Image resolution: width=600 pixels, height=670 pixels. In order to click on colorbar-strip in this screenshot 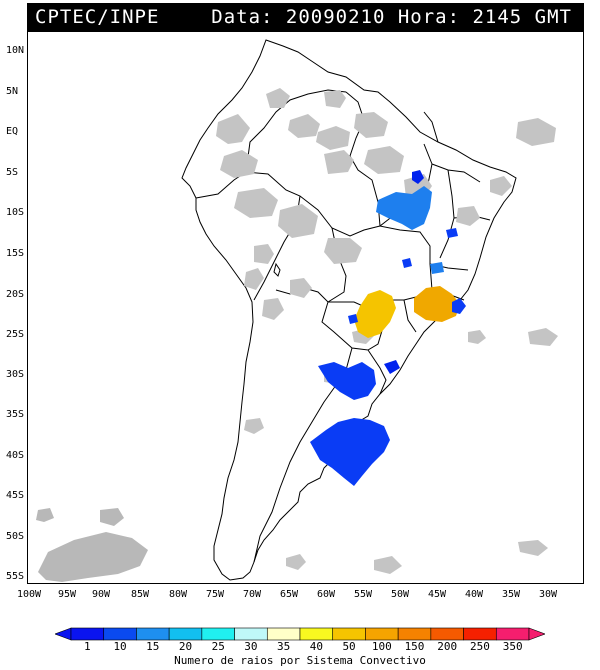, I will do `click(300, 634)`.